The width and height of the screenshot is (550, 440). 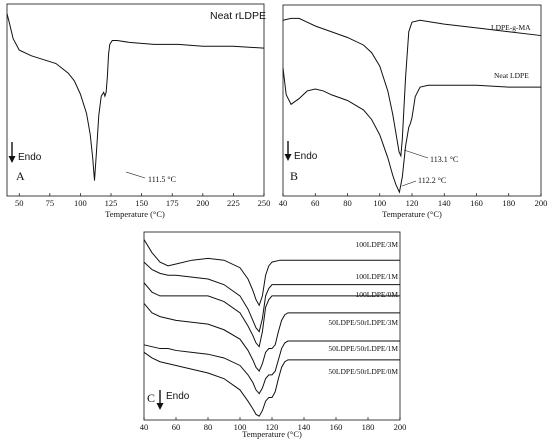 What do you see at coordinates (50, 203) in the screenshot?
I see `x-tick-label: 75` at bounding box center [50, 203].